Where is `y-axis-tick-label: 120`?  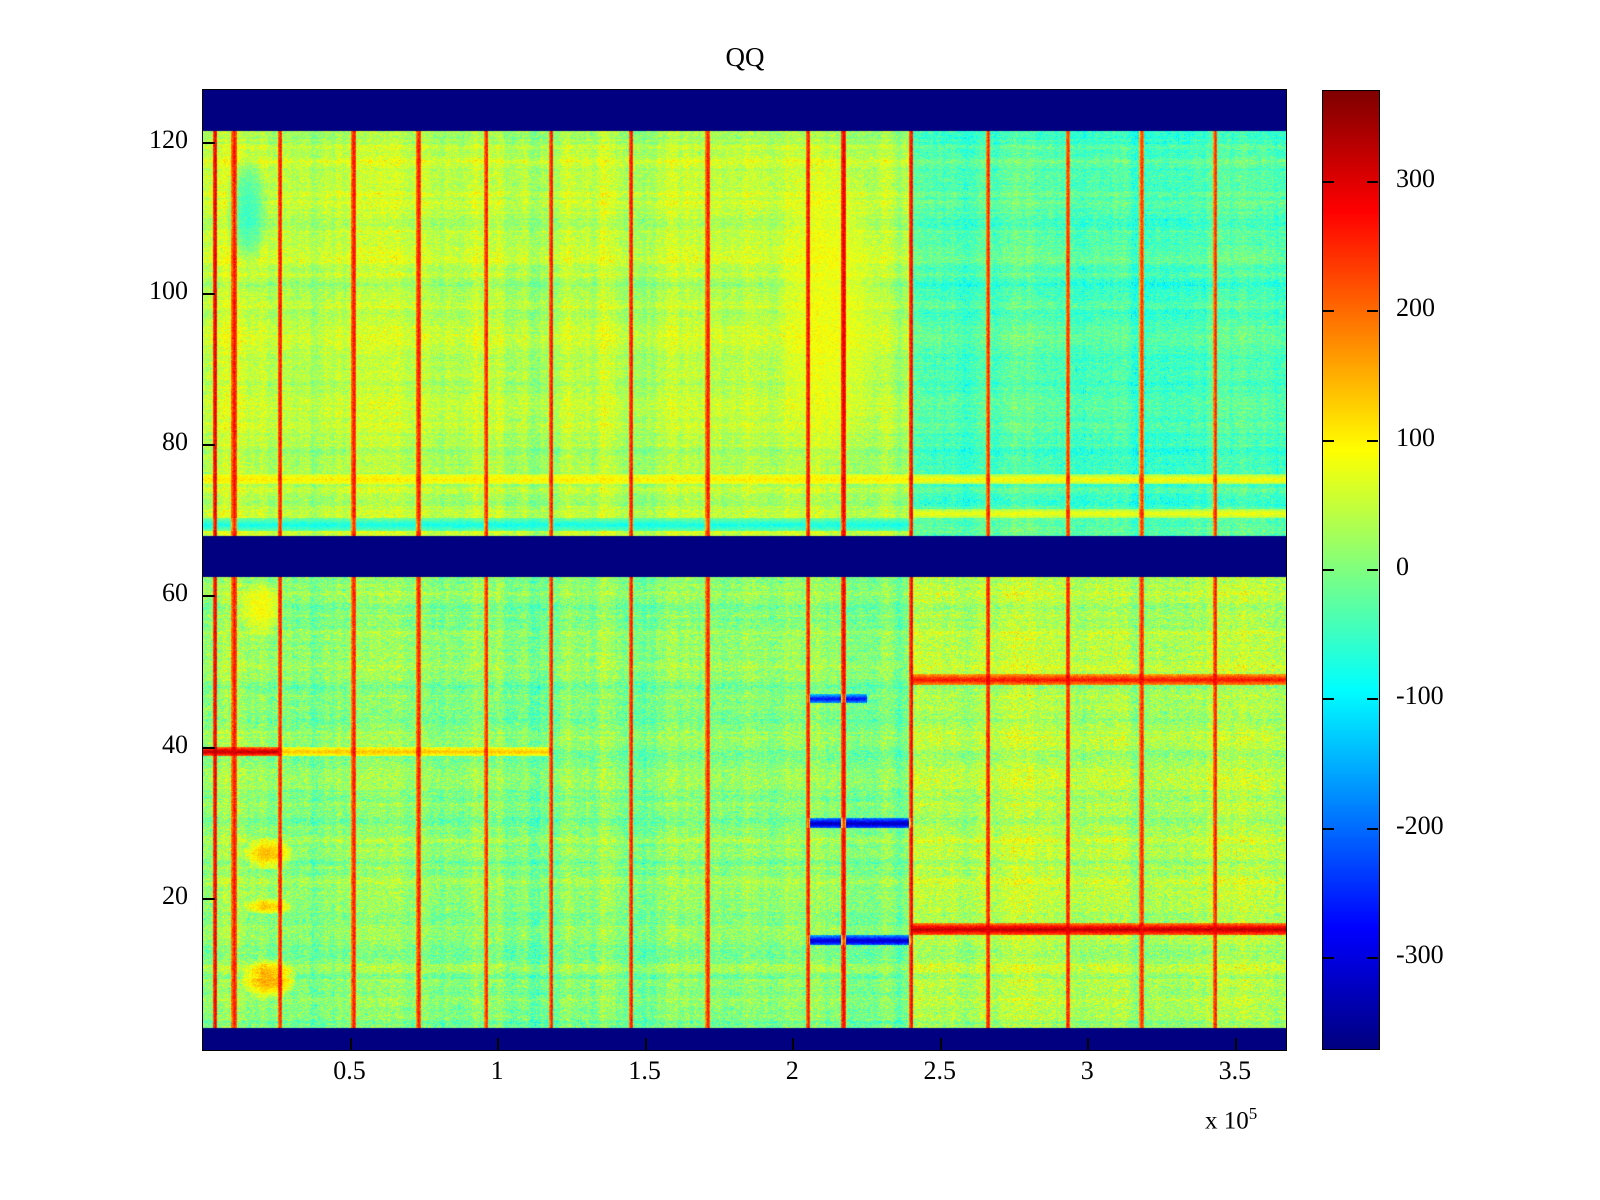
y-axis-tick-label: 120 is located at coordinates (168, 139).